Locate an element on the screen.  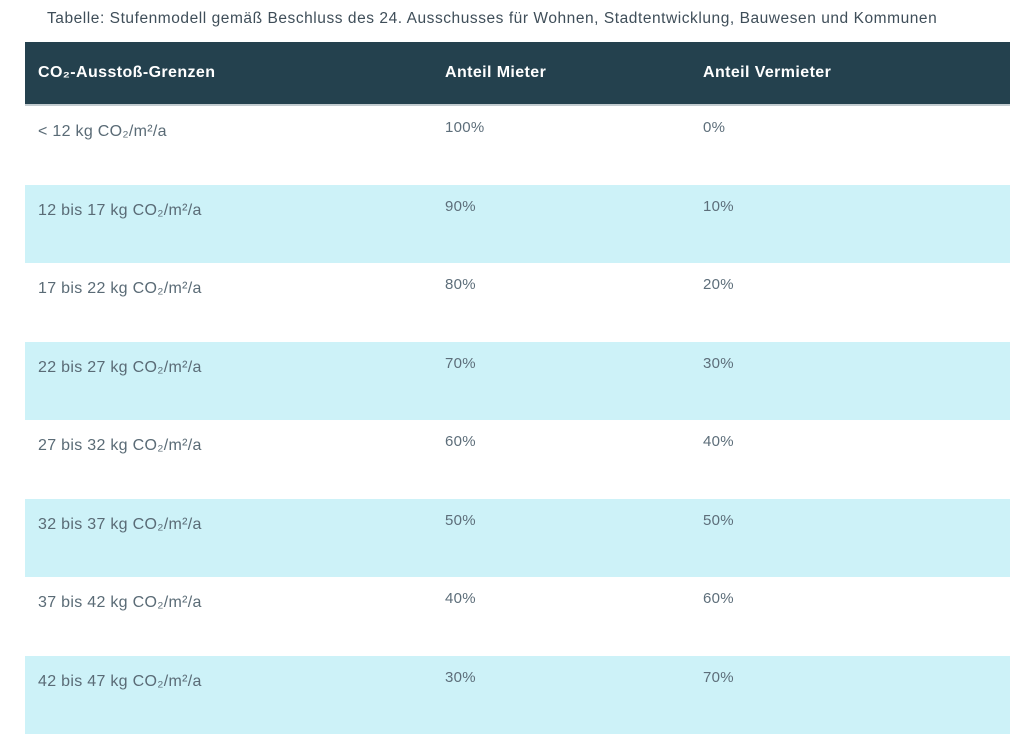
cell-anteil-vermieter: 50% is located at coordinates (718, 520).